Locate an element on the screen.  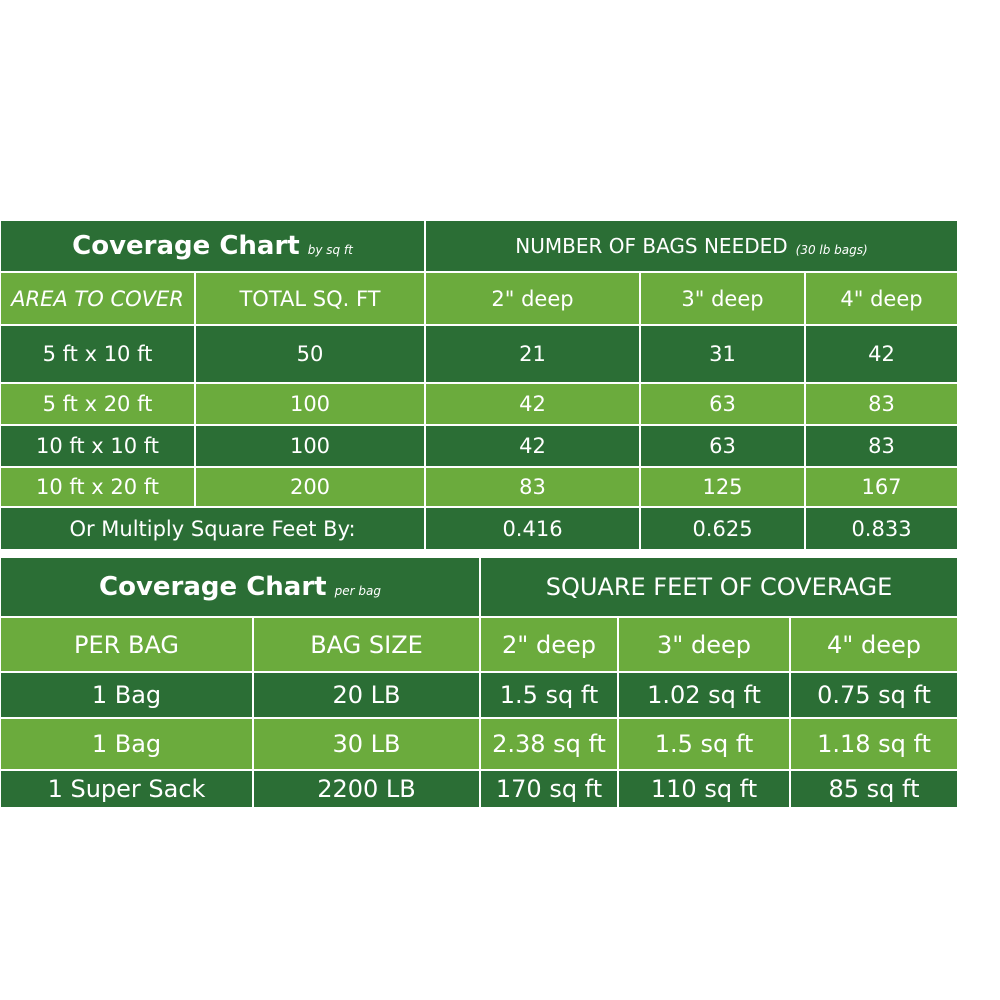
table-cell: 10 ft x 10 ft is located at coordinates (97, 446).